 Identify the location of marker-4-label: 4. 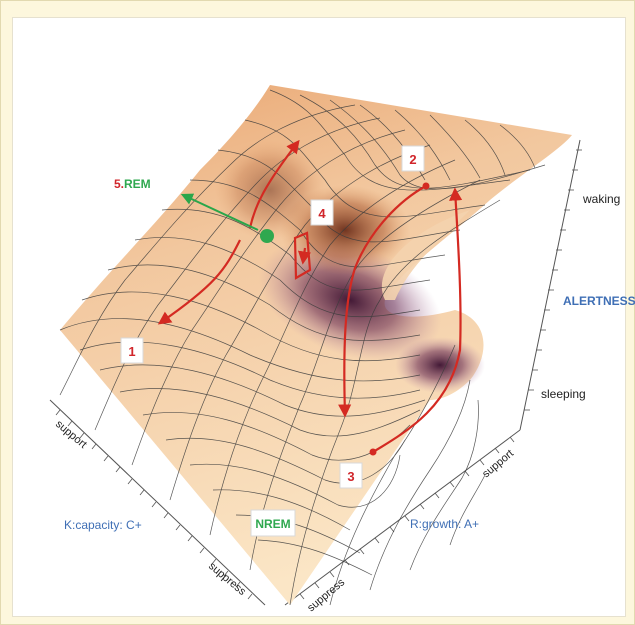
(322, 213).